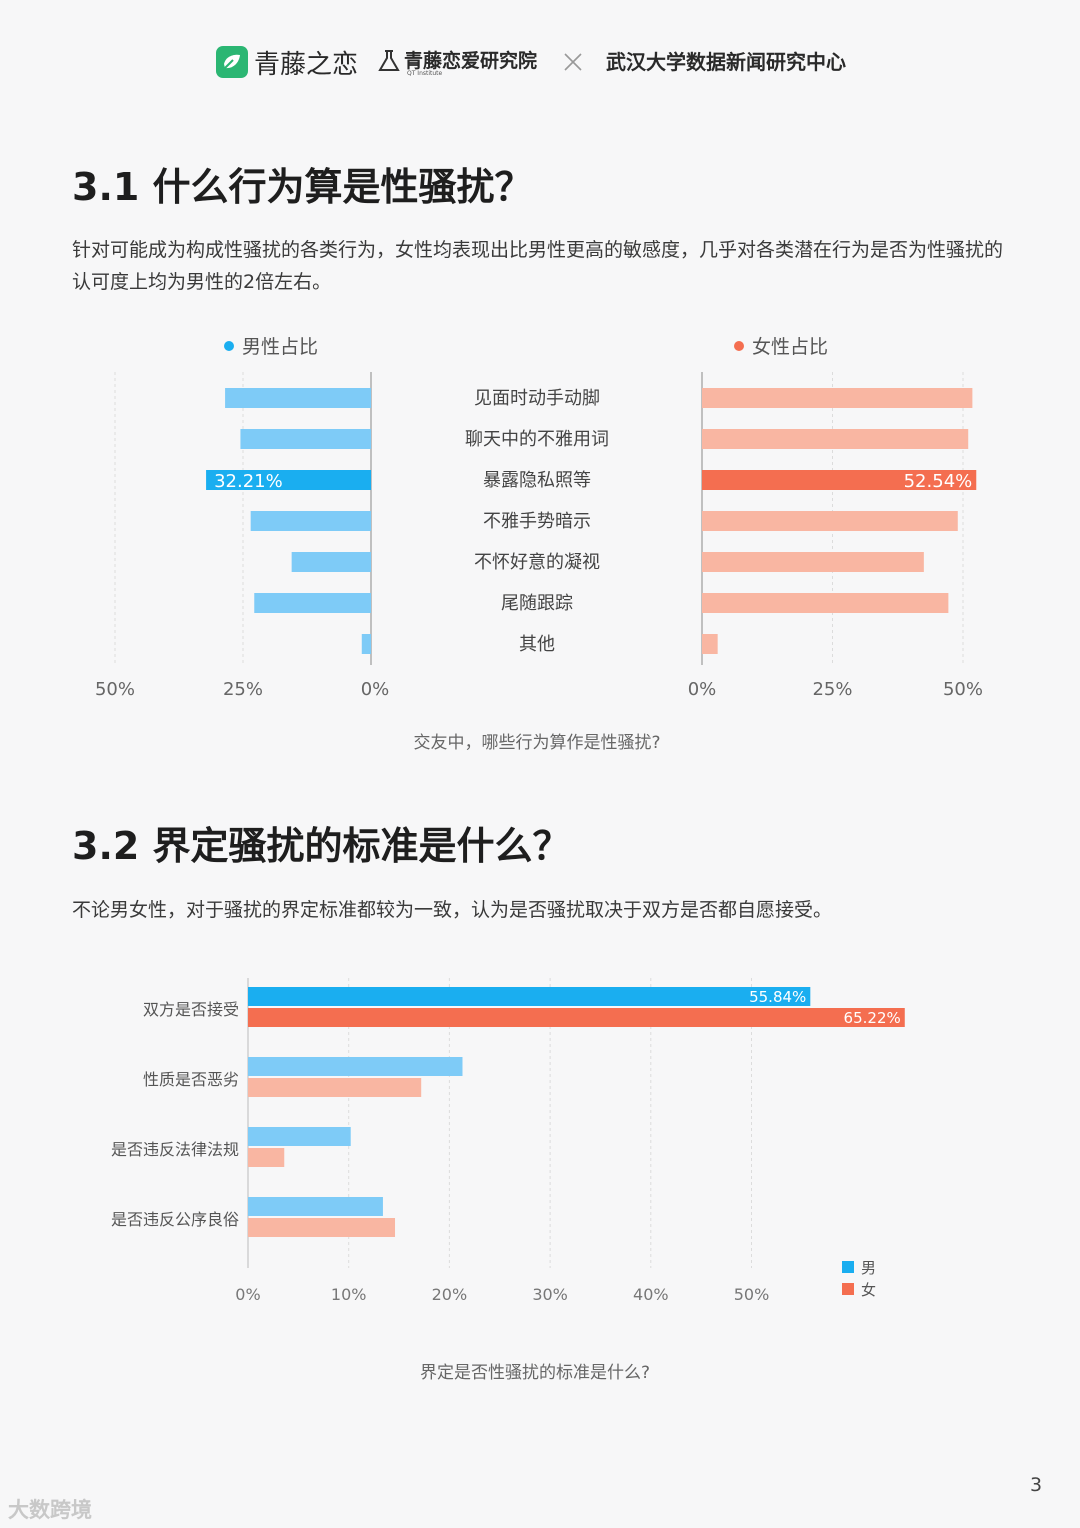 The width and height of the screenshot is (1080, 1528). What do you see at coordinates (232, 62) in the screenshot?
I see `qingteng-logo-icon` at bounding box center [232, 62].